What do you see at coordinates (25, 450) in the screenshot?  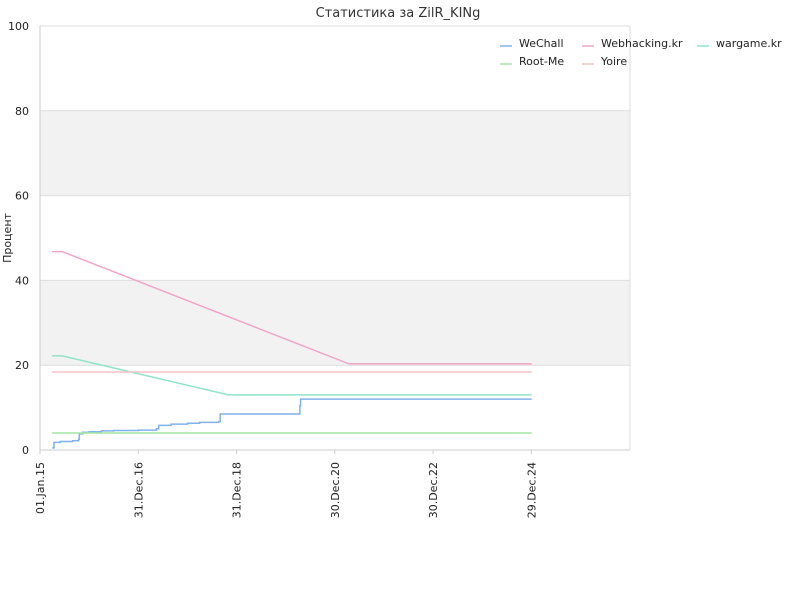 I see `y-tick-label: 0` at bounding box center [25, 450].